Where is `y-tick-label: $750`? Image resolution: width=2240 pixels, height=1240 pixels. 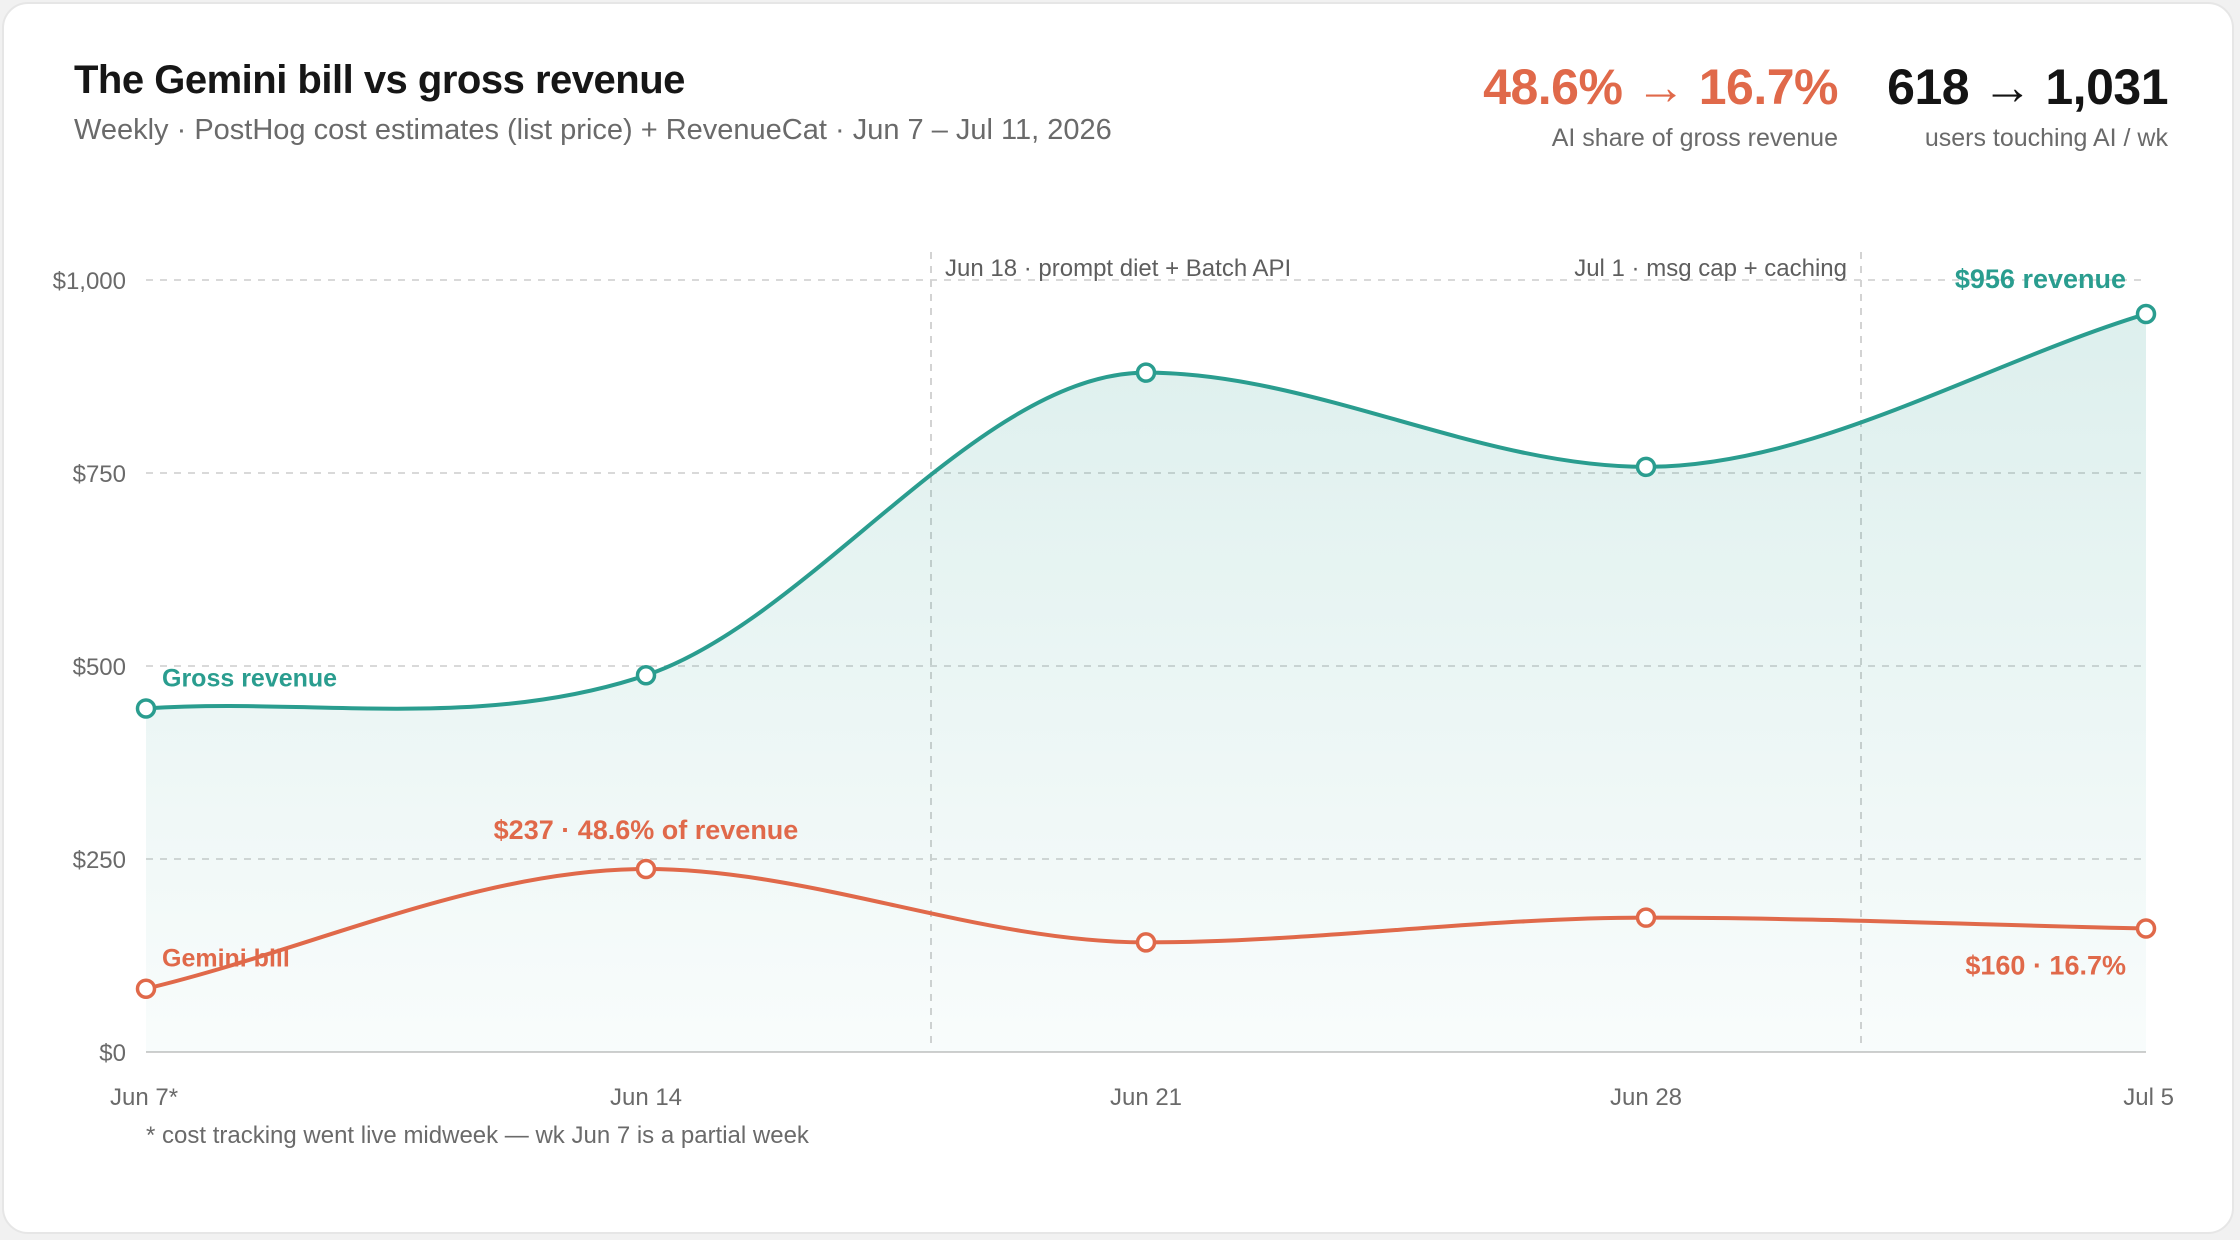
y-tick-label: $750 is located at coordinates (99, 474).